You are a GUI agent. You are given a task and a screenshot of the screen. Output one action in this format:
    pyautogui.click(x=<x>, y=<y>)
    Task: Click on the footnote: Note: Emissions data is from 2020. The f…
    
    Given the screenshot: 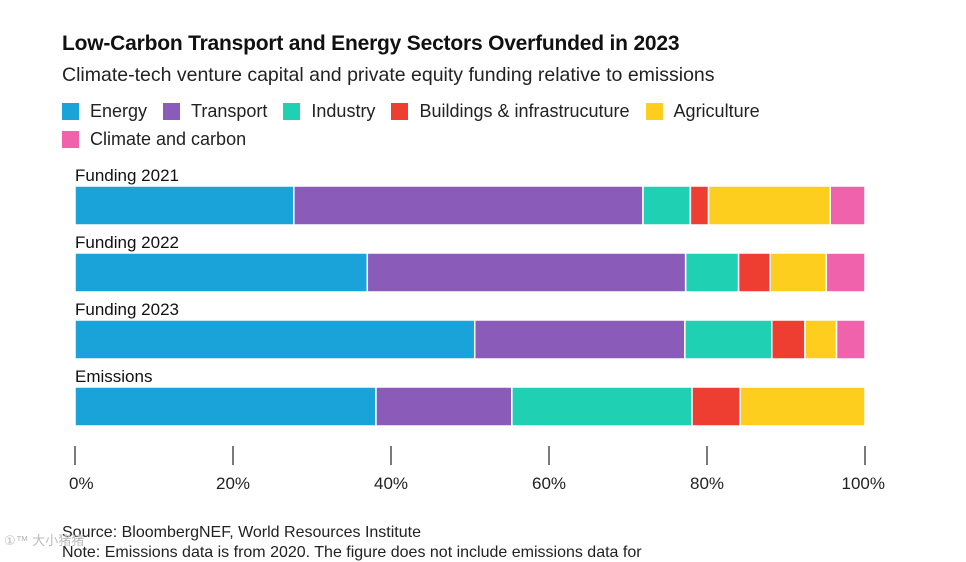 What is the action you would take?
    pyautogui.click(x=352, y=552)
    